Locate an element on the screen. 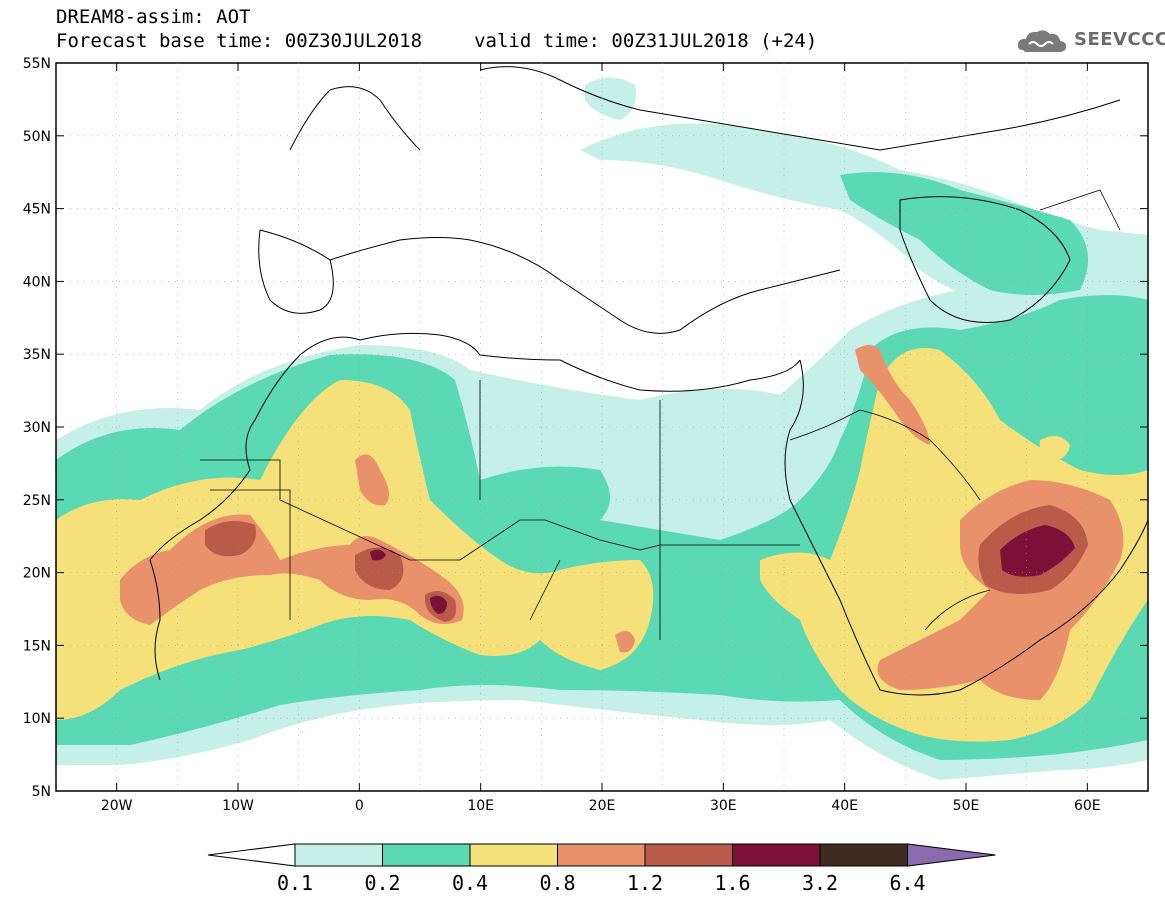 The width and height of the screenshot is (1165, 905). valid-time-label: valid time: is located at coordinates (537, 41).